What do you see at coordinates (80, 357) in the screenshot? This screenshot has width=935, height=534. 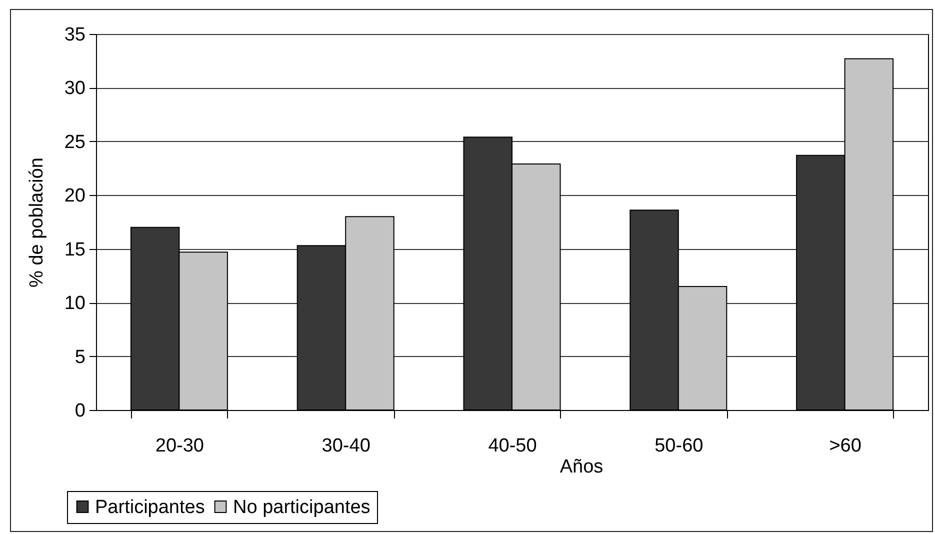 I see `y-tick-label: 5` at bounding box center [80, 357].